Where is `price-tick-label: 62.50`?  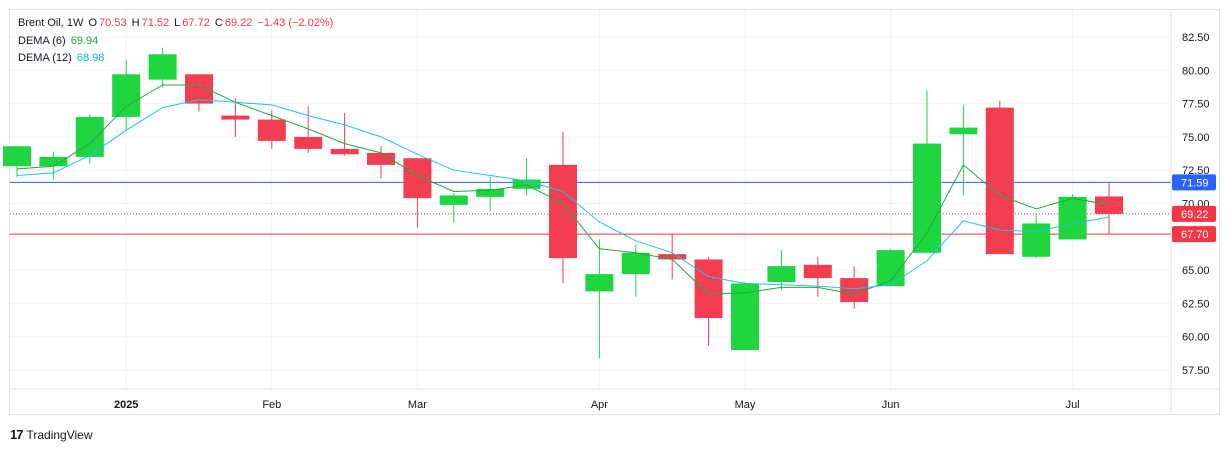
price-tick-label: 62.50 is located at coordinates (1196, 304).